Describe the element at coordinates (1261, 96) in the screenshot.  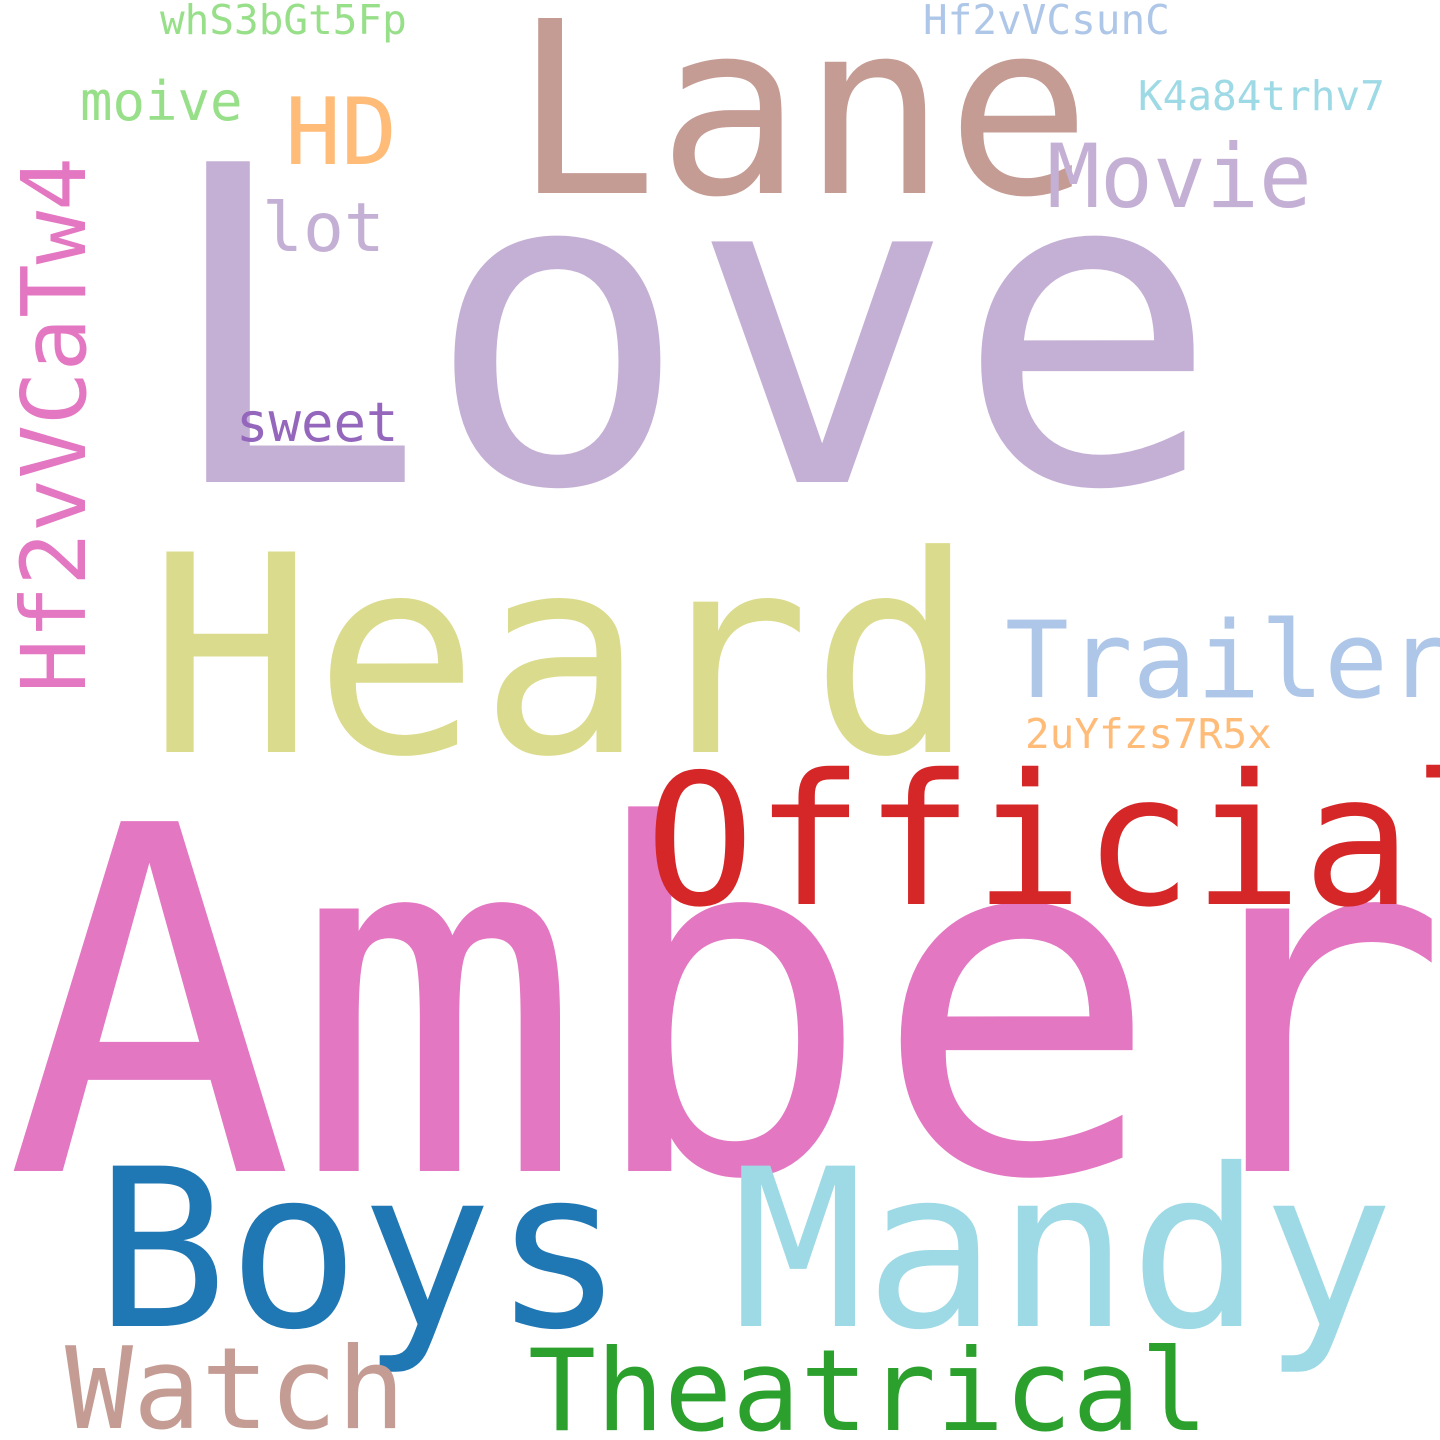
I see `word-k4a84trhv7: K4a84trhv7` at that location.